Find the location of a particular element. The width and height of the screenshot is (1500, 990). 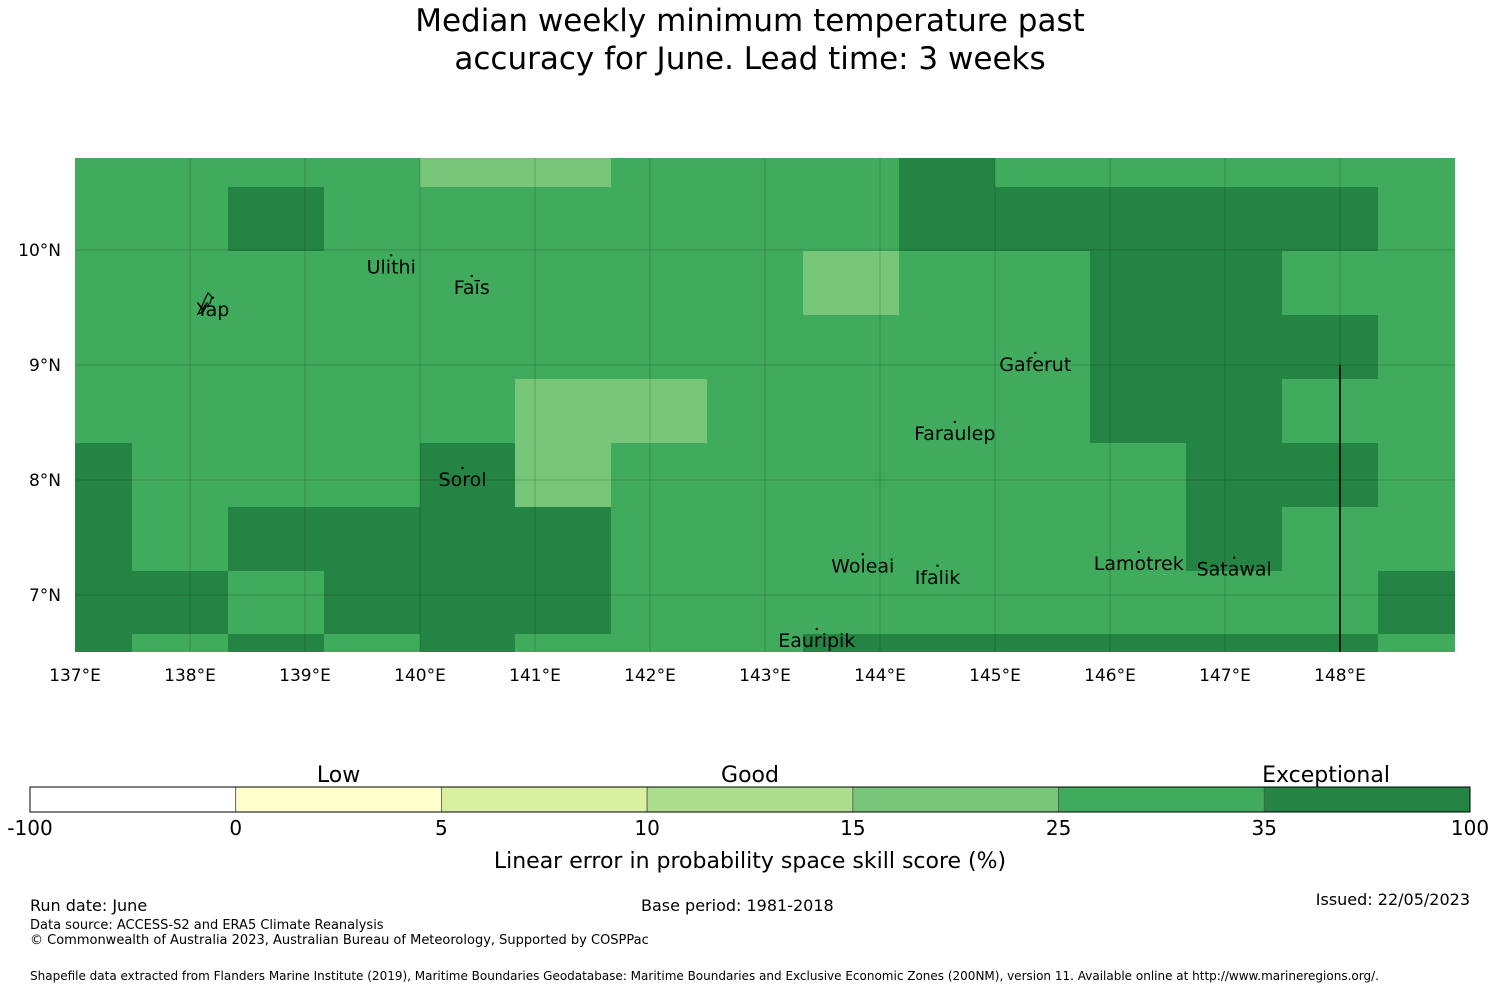

longitude-tick-label: 144°E is located at coordinates (880, 676).